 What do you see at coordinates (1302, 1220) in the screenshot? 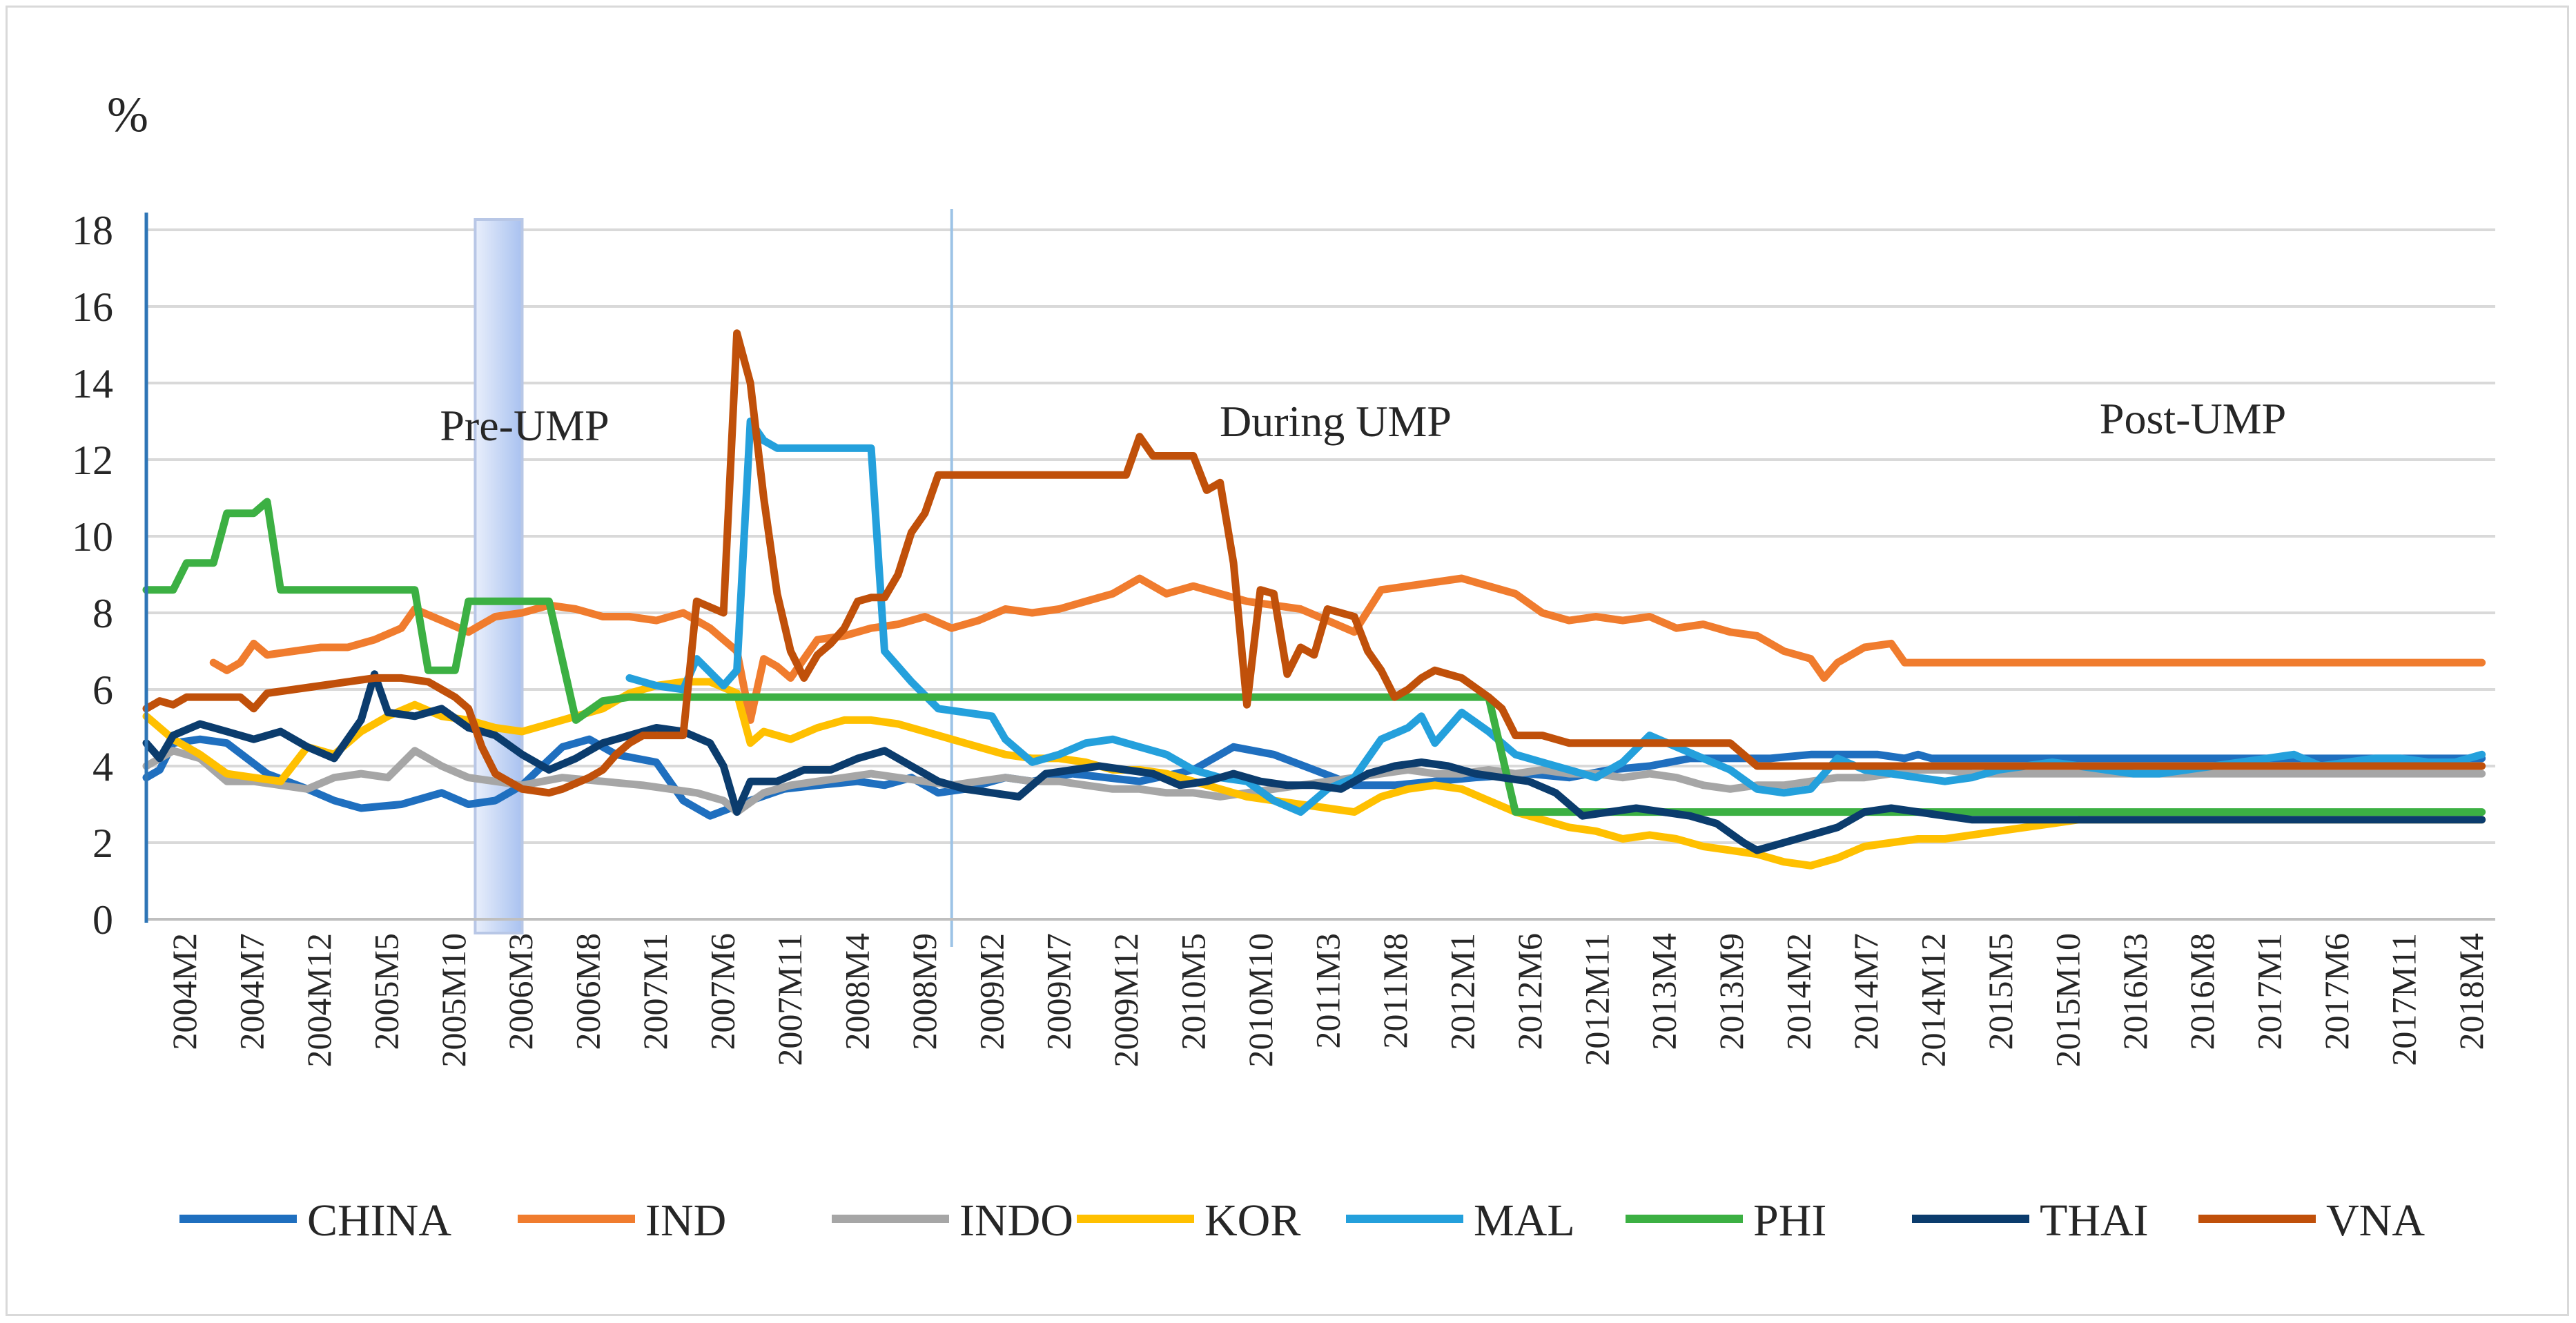
I see `legend: CHINA IND INDO KOR MAL PHI THAI VNA` at bounding box center [1302, 1220].